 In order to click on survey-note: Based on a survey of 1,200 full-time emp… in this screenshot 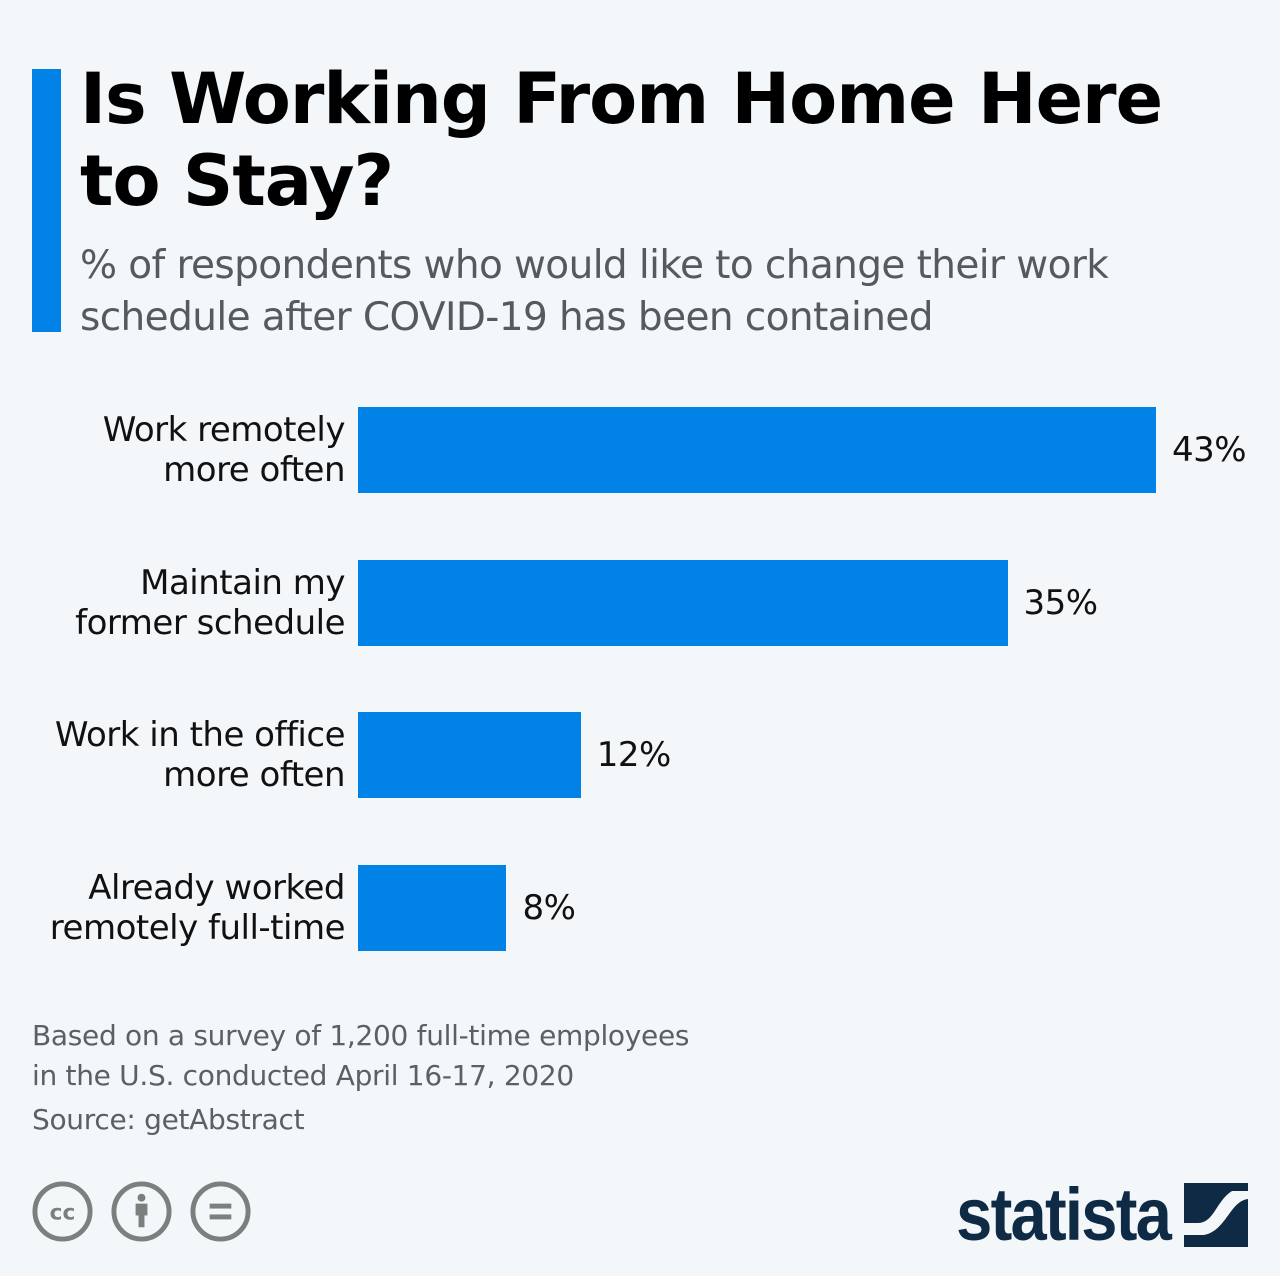, I will do `click(360, 1056)`.